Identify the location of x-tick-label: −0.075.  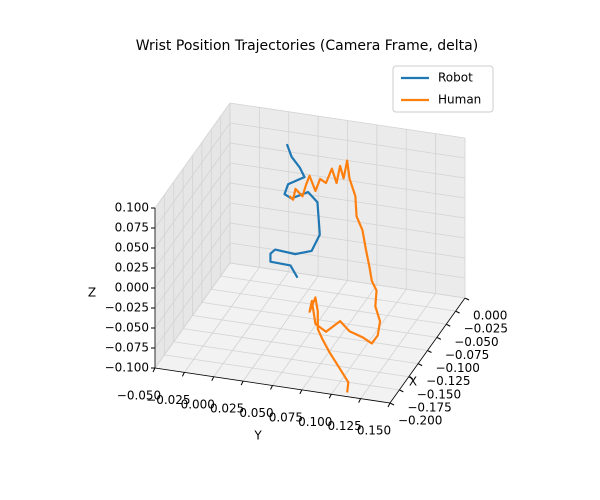
(467, 355).